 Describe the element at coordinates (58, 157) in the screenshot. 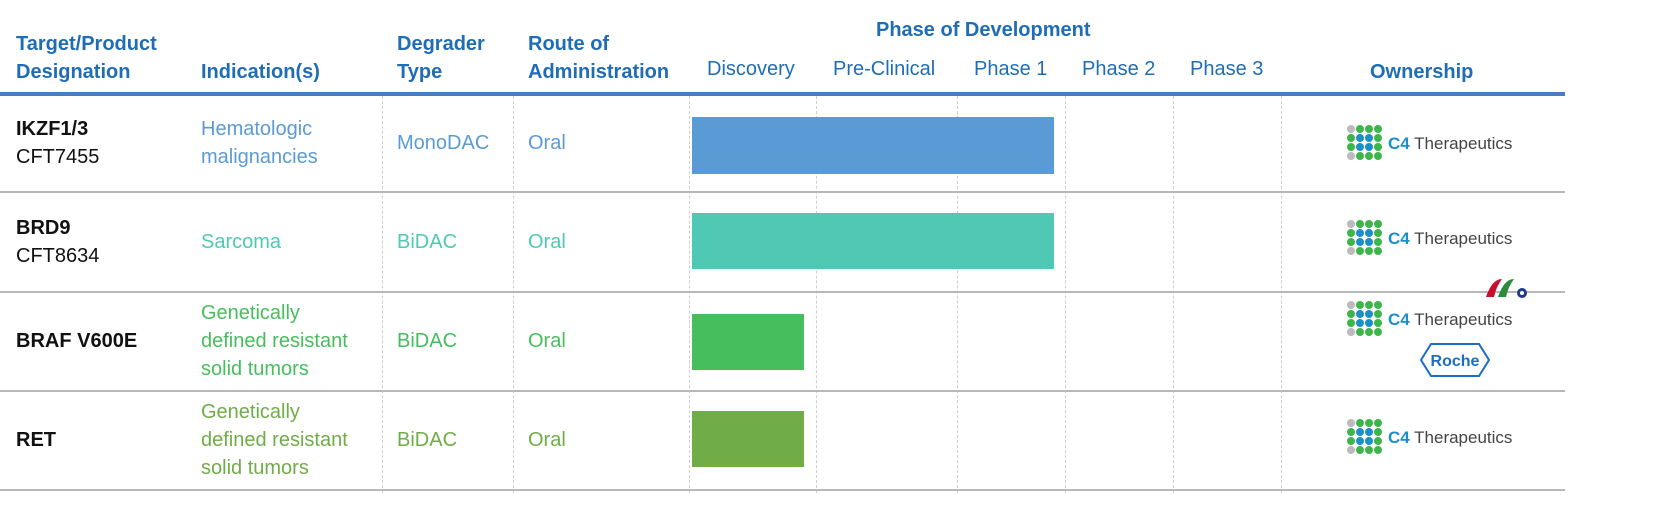

I see `product-code: CFT7455` at that location.